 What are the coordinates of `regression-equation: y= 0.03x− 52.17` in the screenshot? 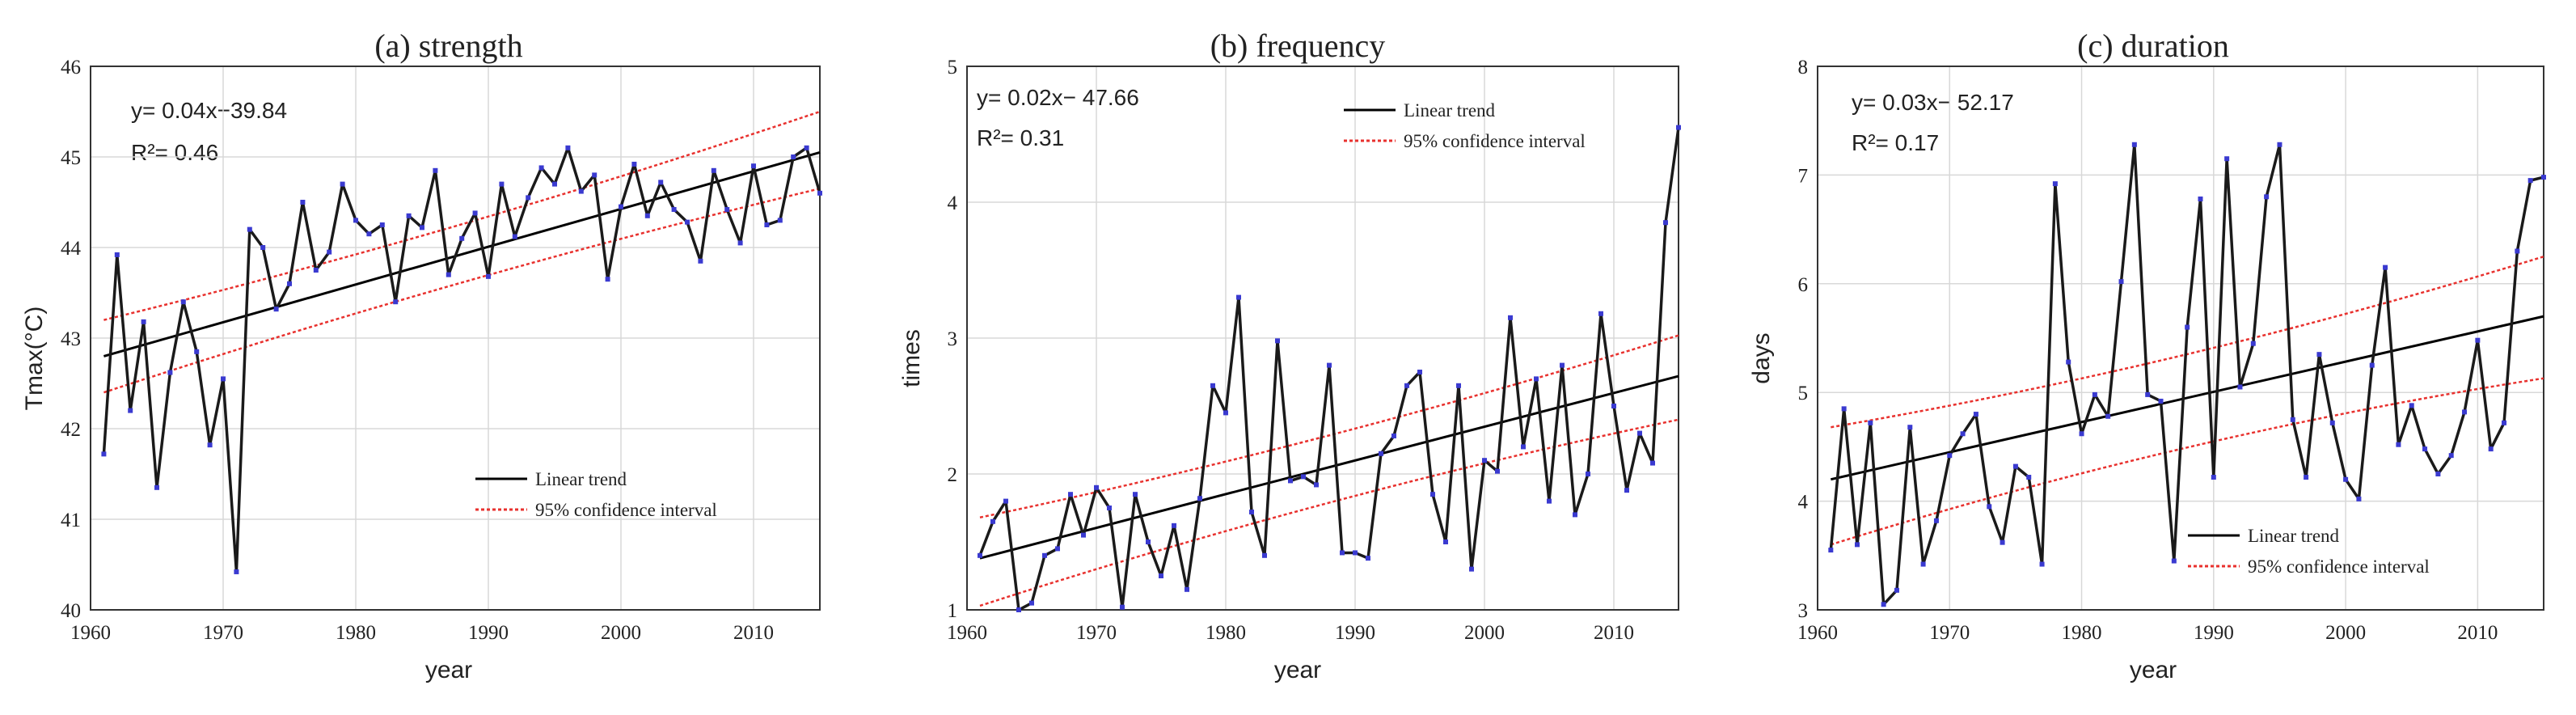 It's located at (1933, 102).